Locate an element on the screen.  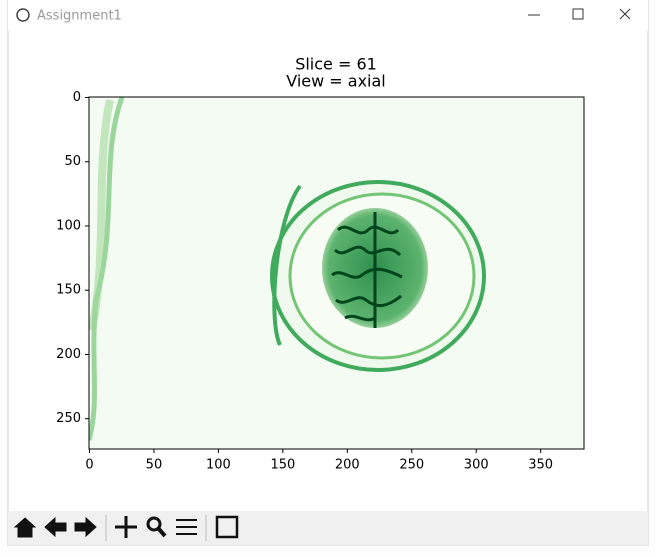
x-tick-label: 150 is located at coordinates (282, 465).